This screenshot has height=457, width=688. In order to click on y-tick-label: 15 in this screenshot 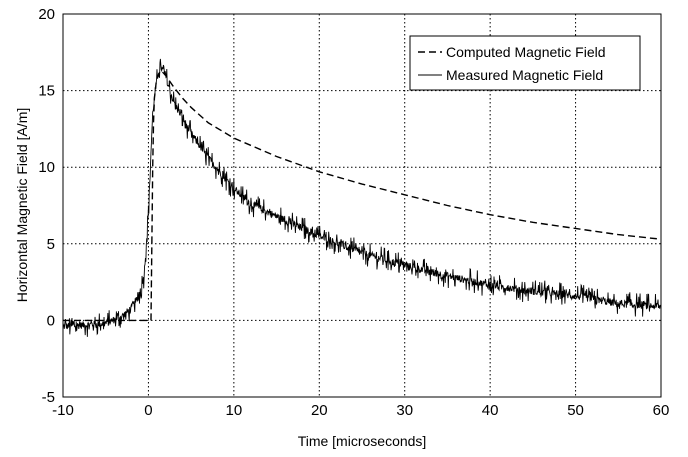, I will do `click(46, 91)`.